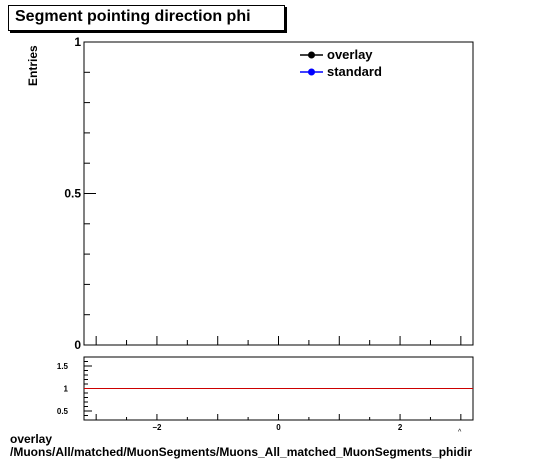 The image size is (546, 462). What do you see at coordinates (77, 42) in the screenshot?
I see `y-tick-label: 1` at bounding box center [77, 42].